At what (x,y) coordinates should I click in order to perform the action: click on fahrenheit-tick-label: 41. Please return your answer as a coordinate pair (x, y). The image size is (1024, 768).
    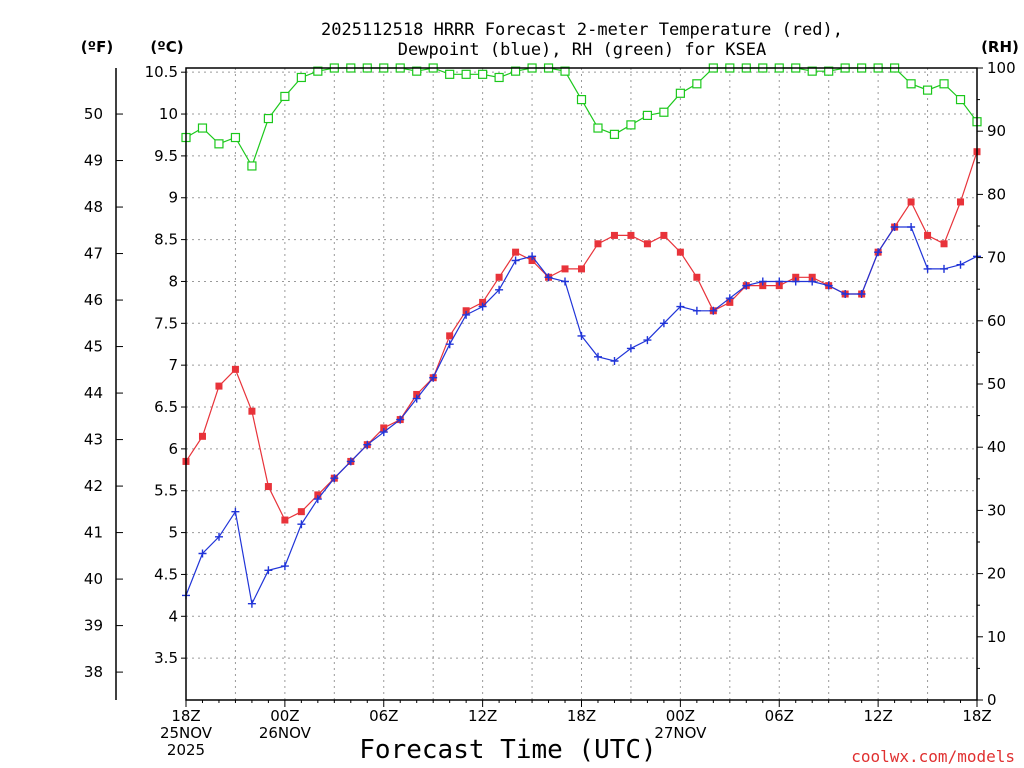
    Looking at the image, I should click on (93, 533).